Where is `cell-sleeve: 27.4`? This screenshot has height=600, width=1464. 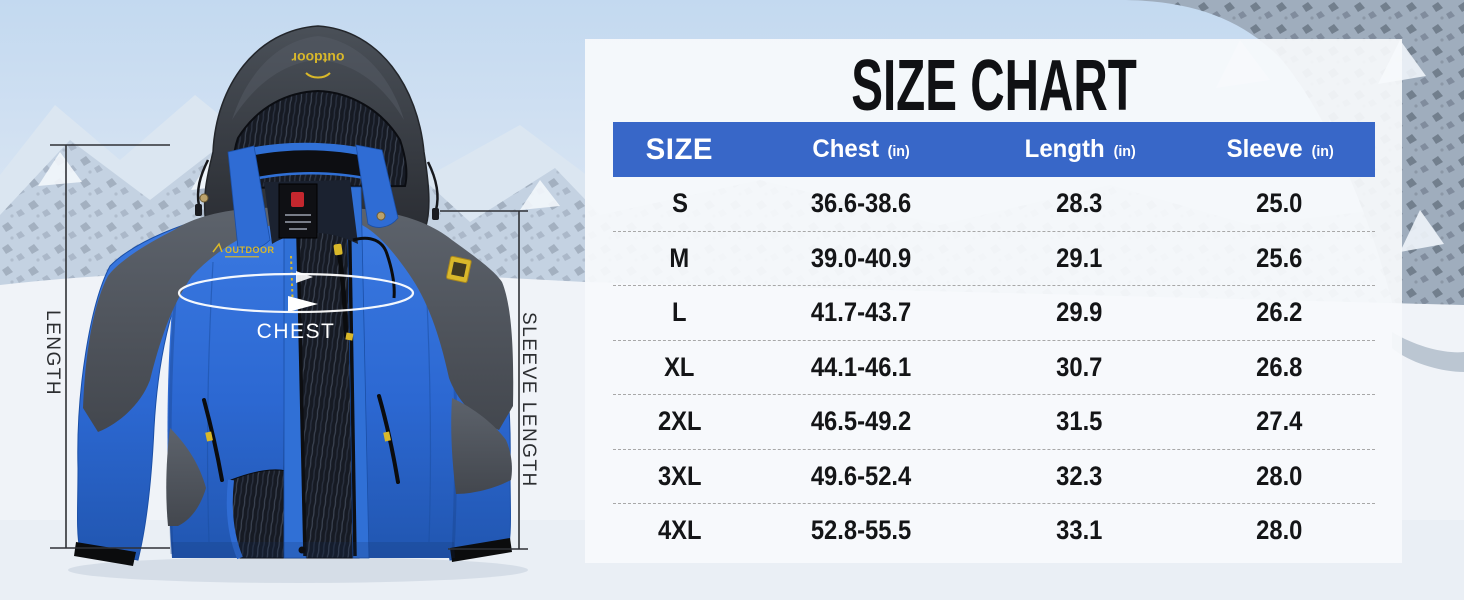
cell-sleeve: 27.4 is located at coordinates (1279, 421).